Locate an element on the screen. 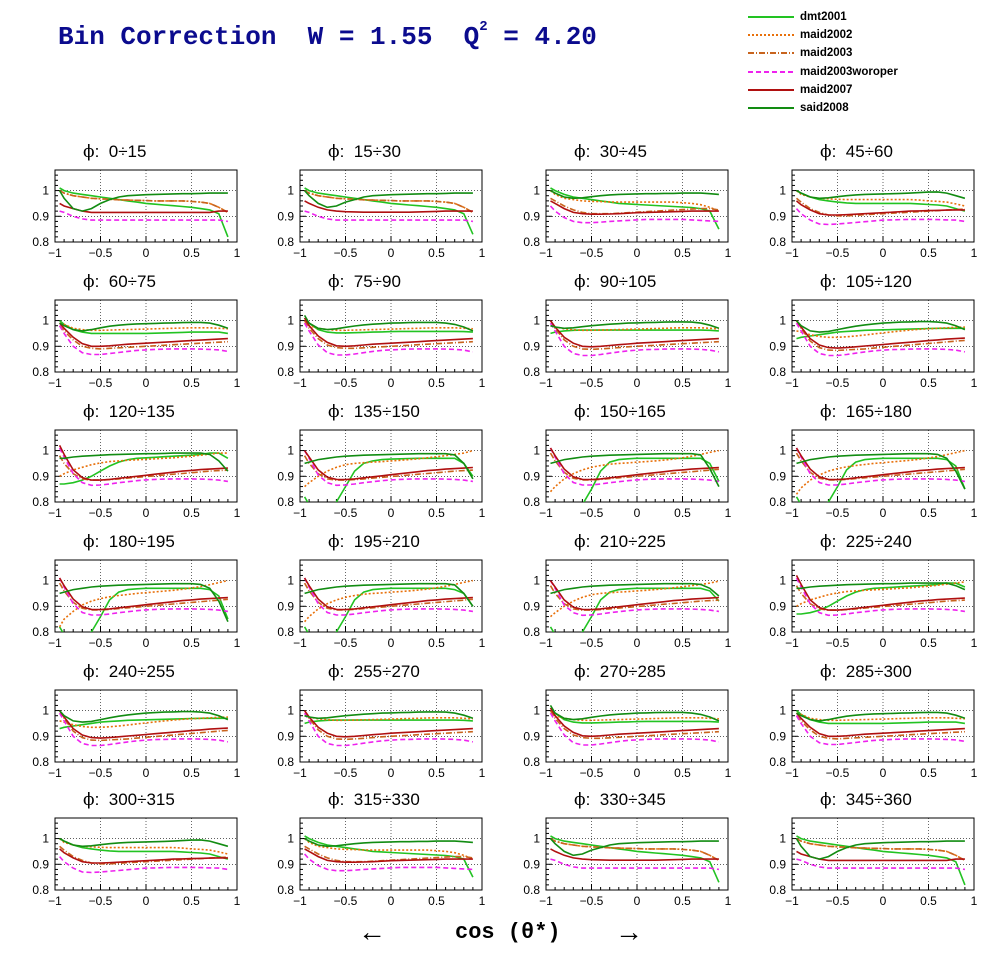 This screenshot has height=972, width=996. panel-title-range: : 195÷210 is located at coordinates (379, 541).